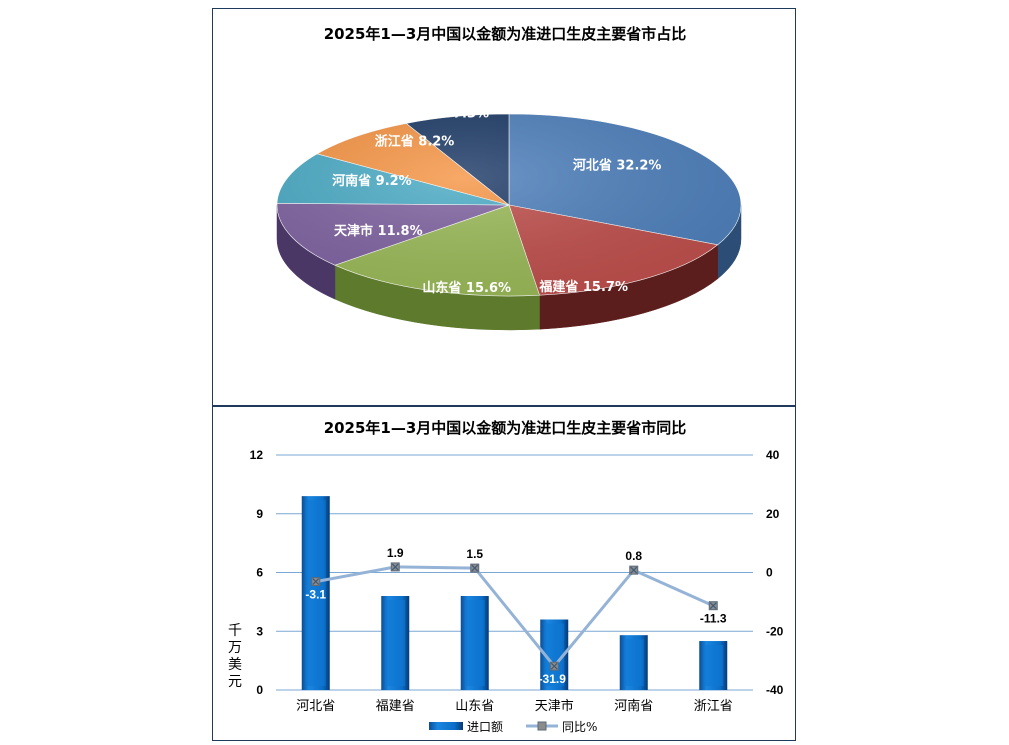 Image resolution: width=1009 pixels, height=745 pixels. I want to click on left-axis-tick: 9, so click(259, 514).